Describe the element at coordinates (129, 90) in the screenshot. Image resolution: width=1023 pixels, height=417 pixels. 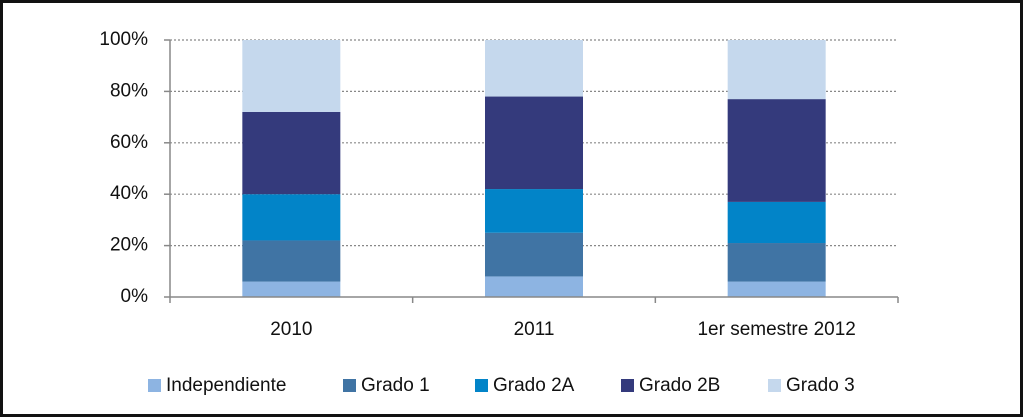
I see `y-tick-label: 80%` at that location.